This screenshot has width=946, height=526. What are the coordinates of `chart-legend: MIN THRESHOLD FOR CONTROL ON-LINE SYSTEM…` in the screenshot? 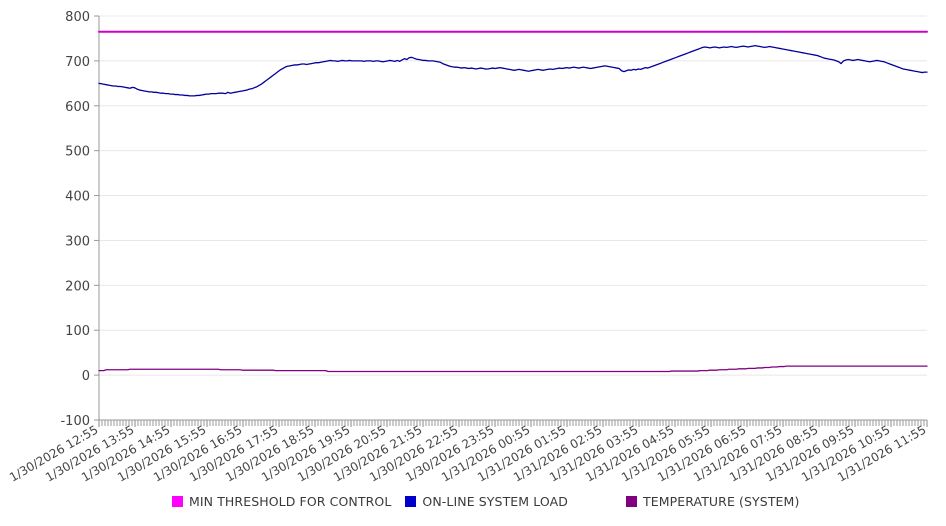 It's located at (473, 501).